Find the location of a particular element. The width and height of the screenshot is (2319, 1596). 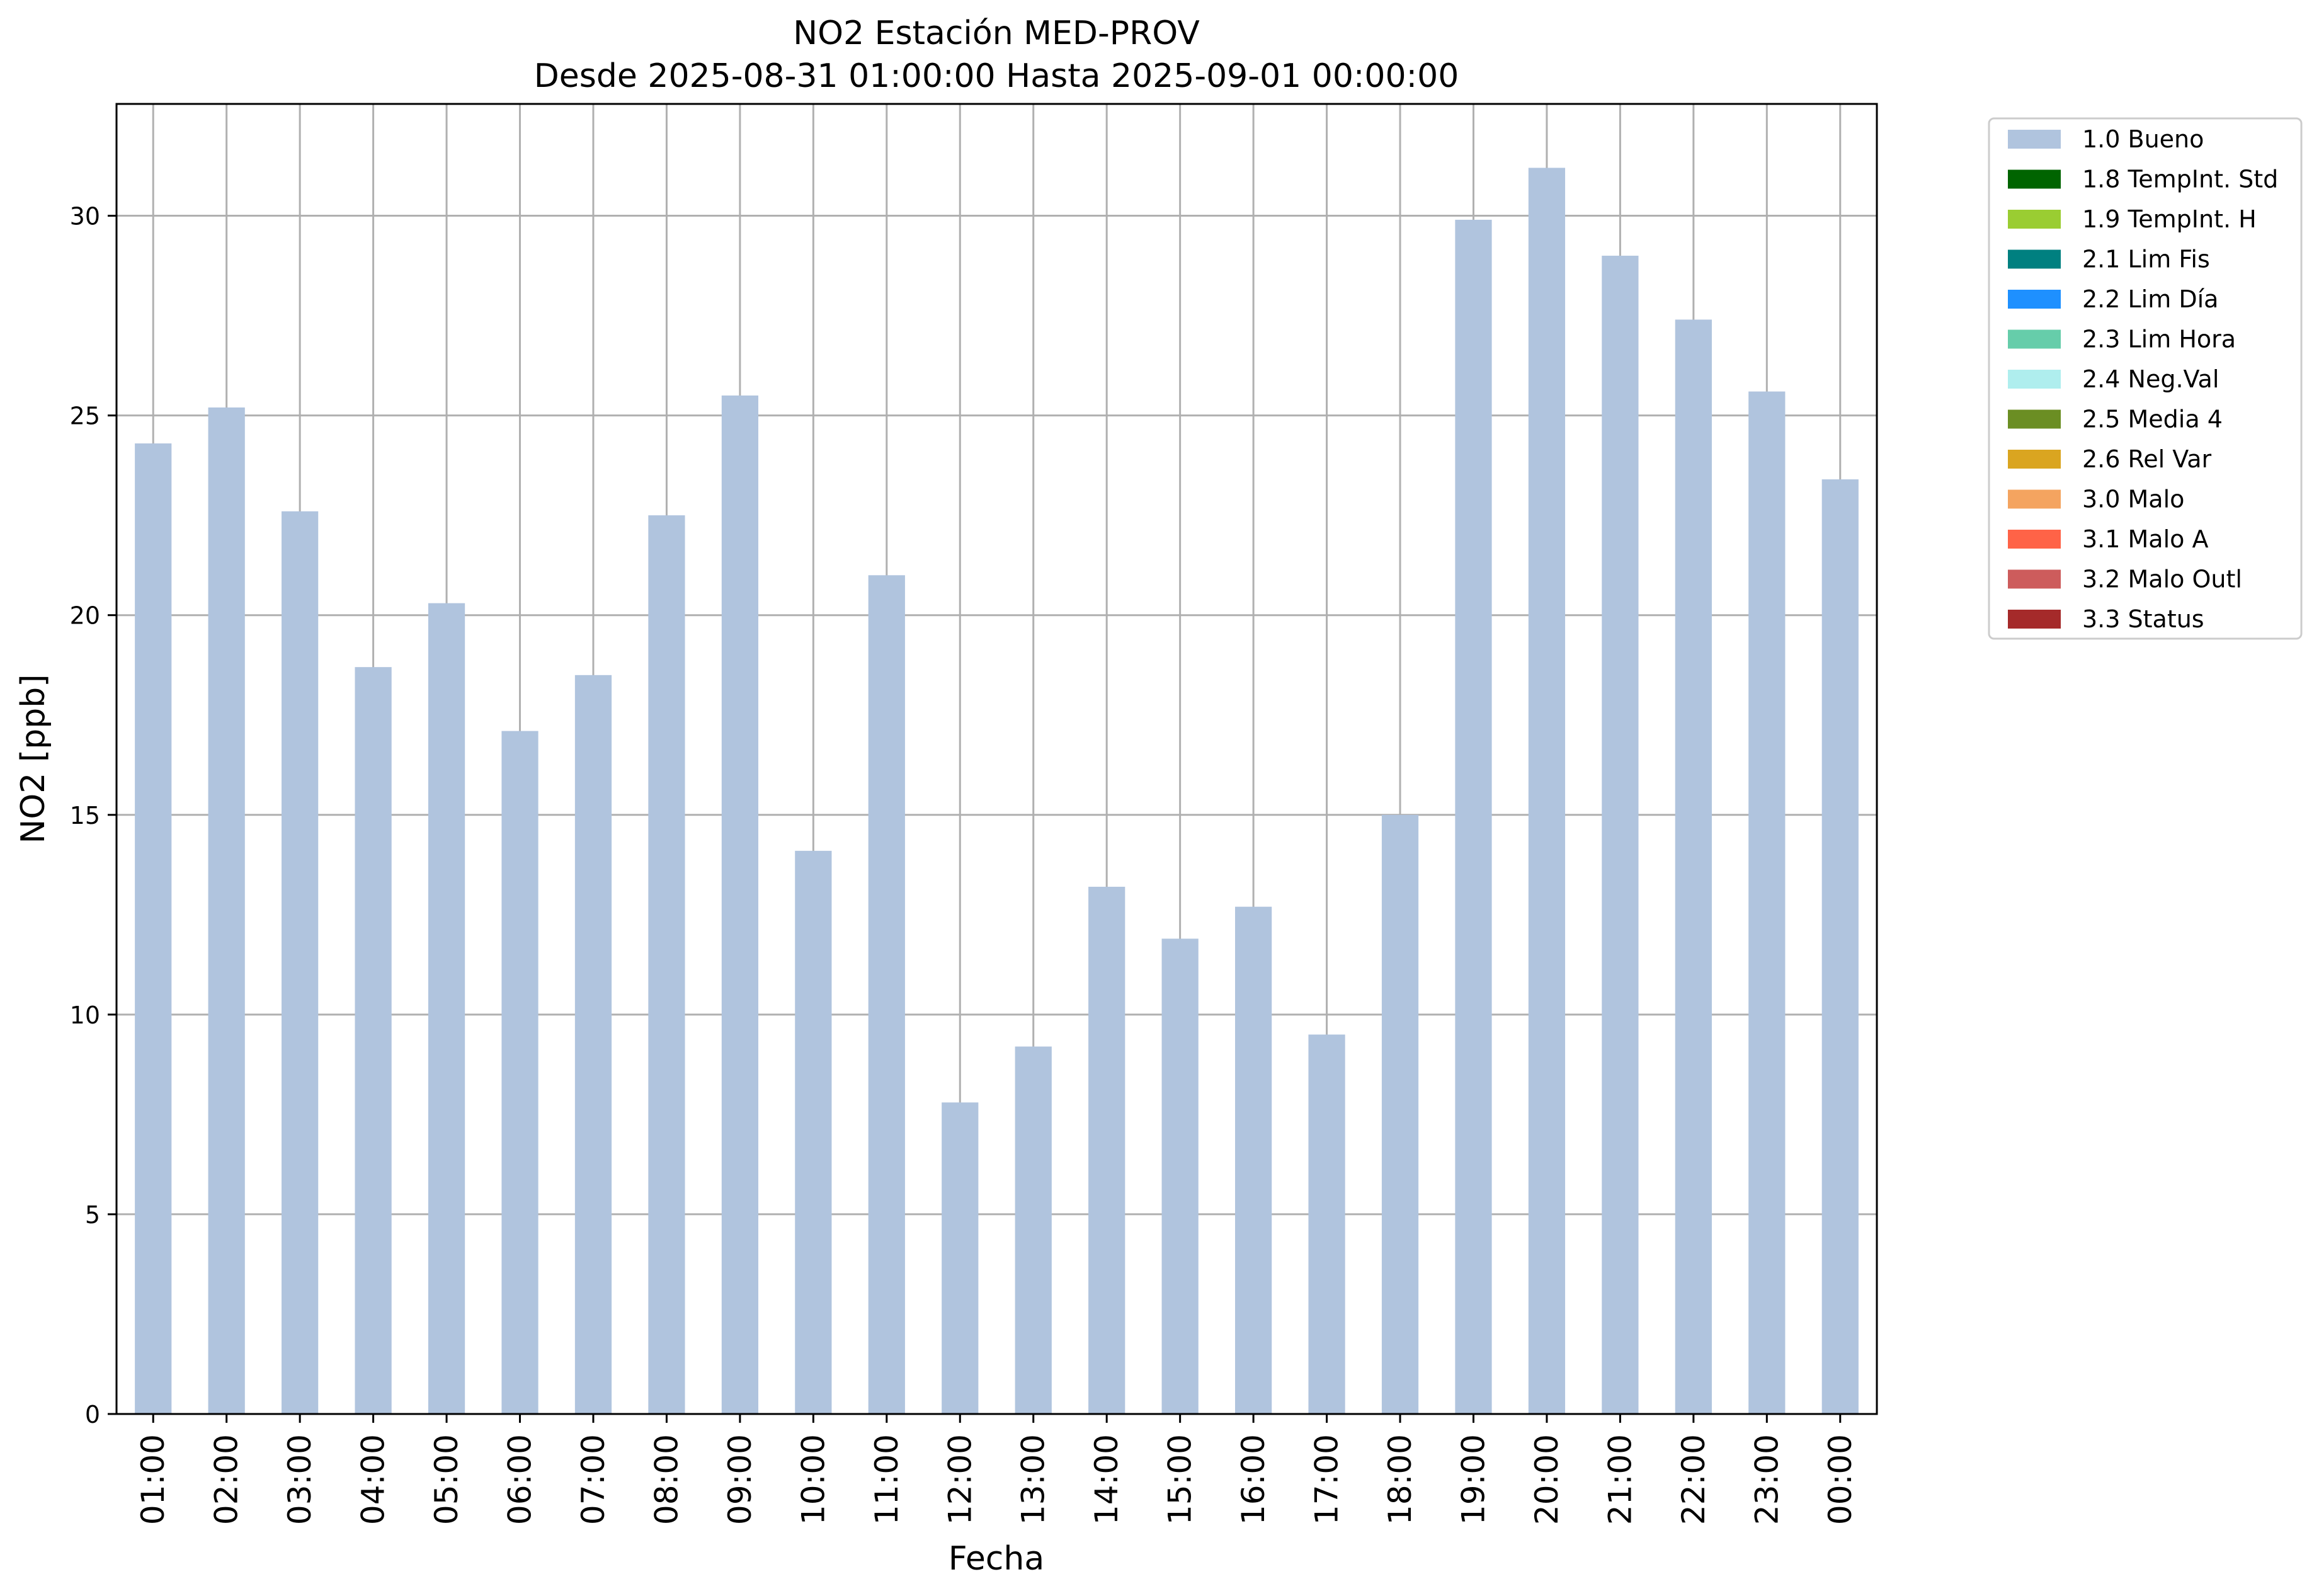

y-tick-label: 0 is located at coordinates (92, 1414).